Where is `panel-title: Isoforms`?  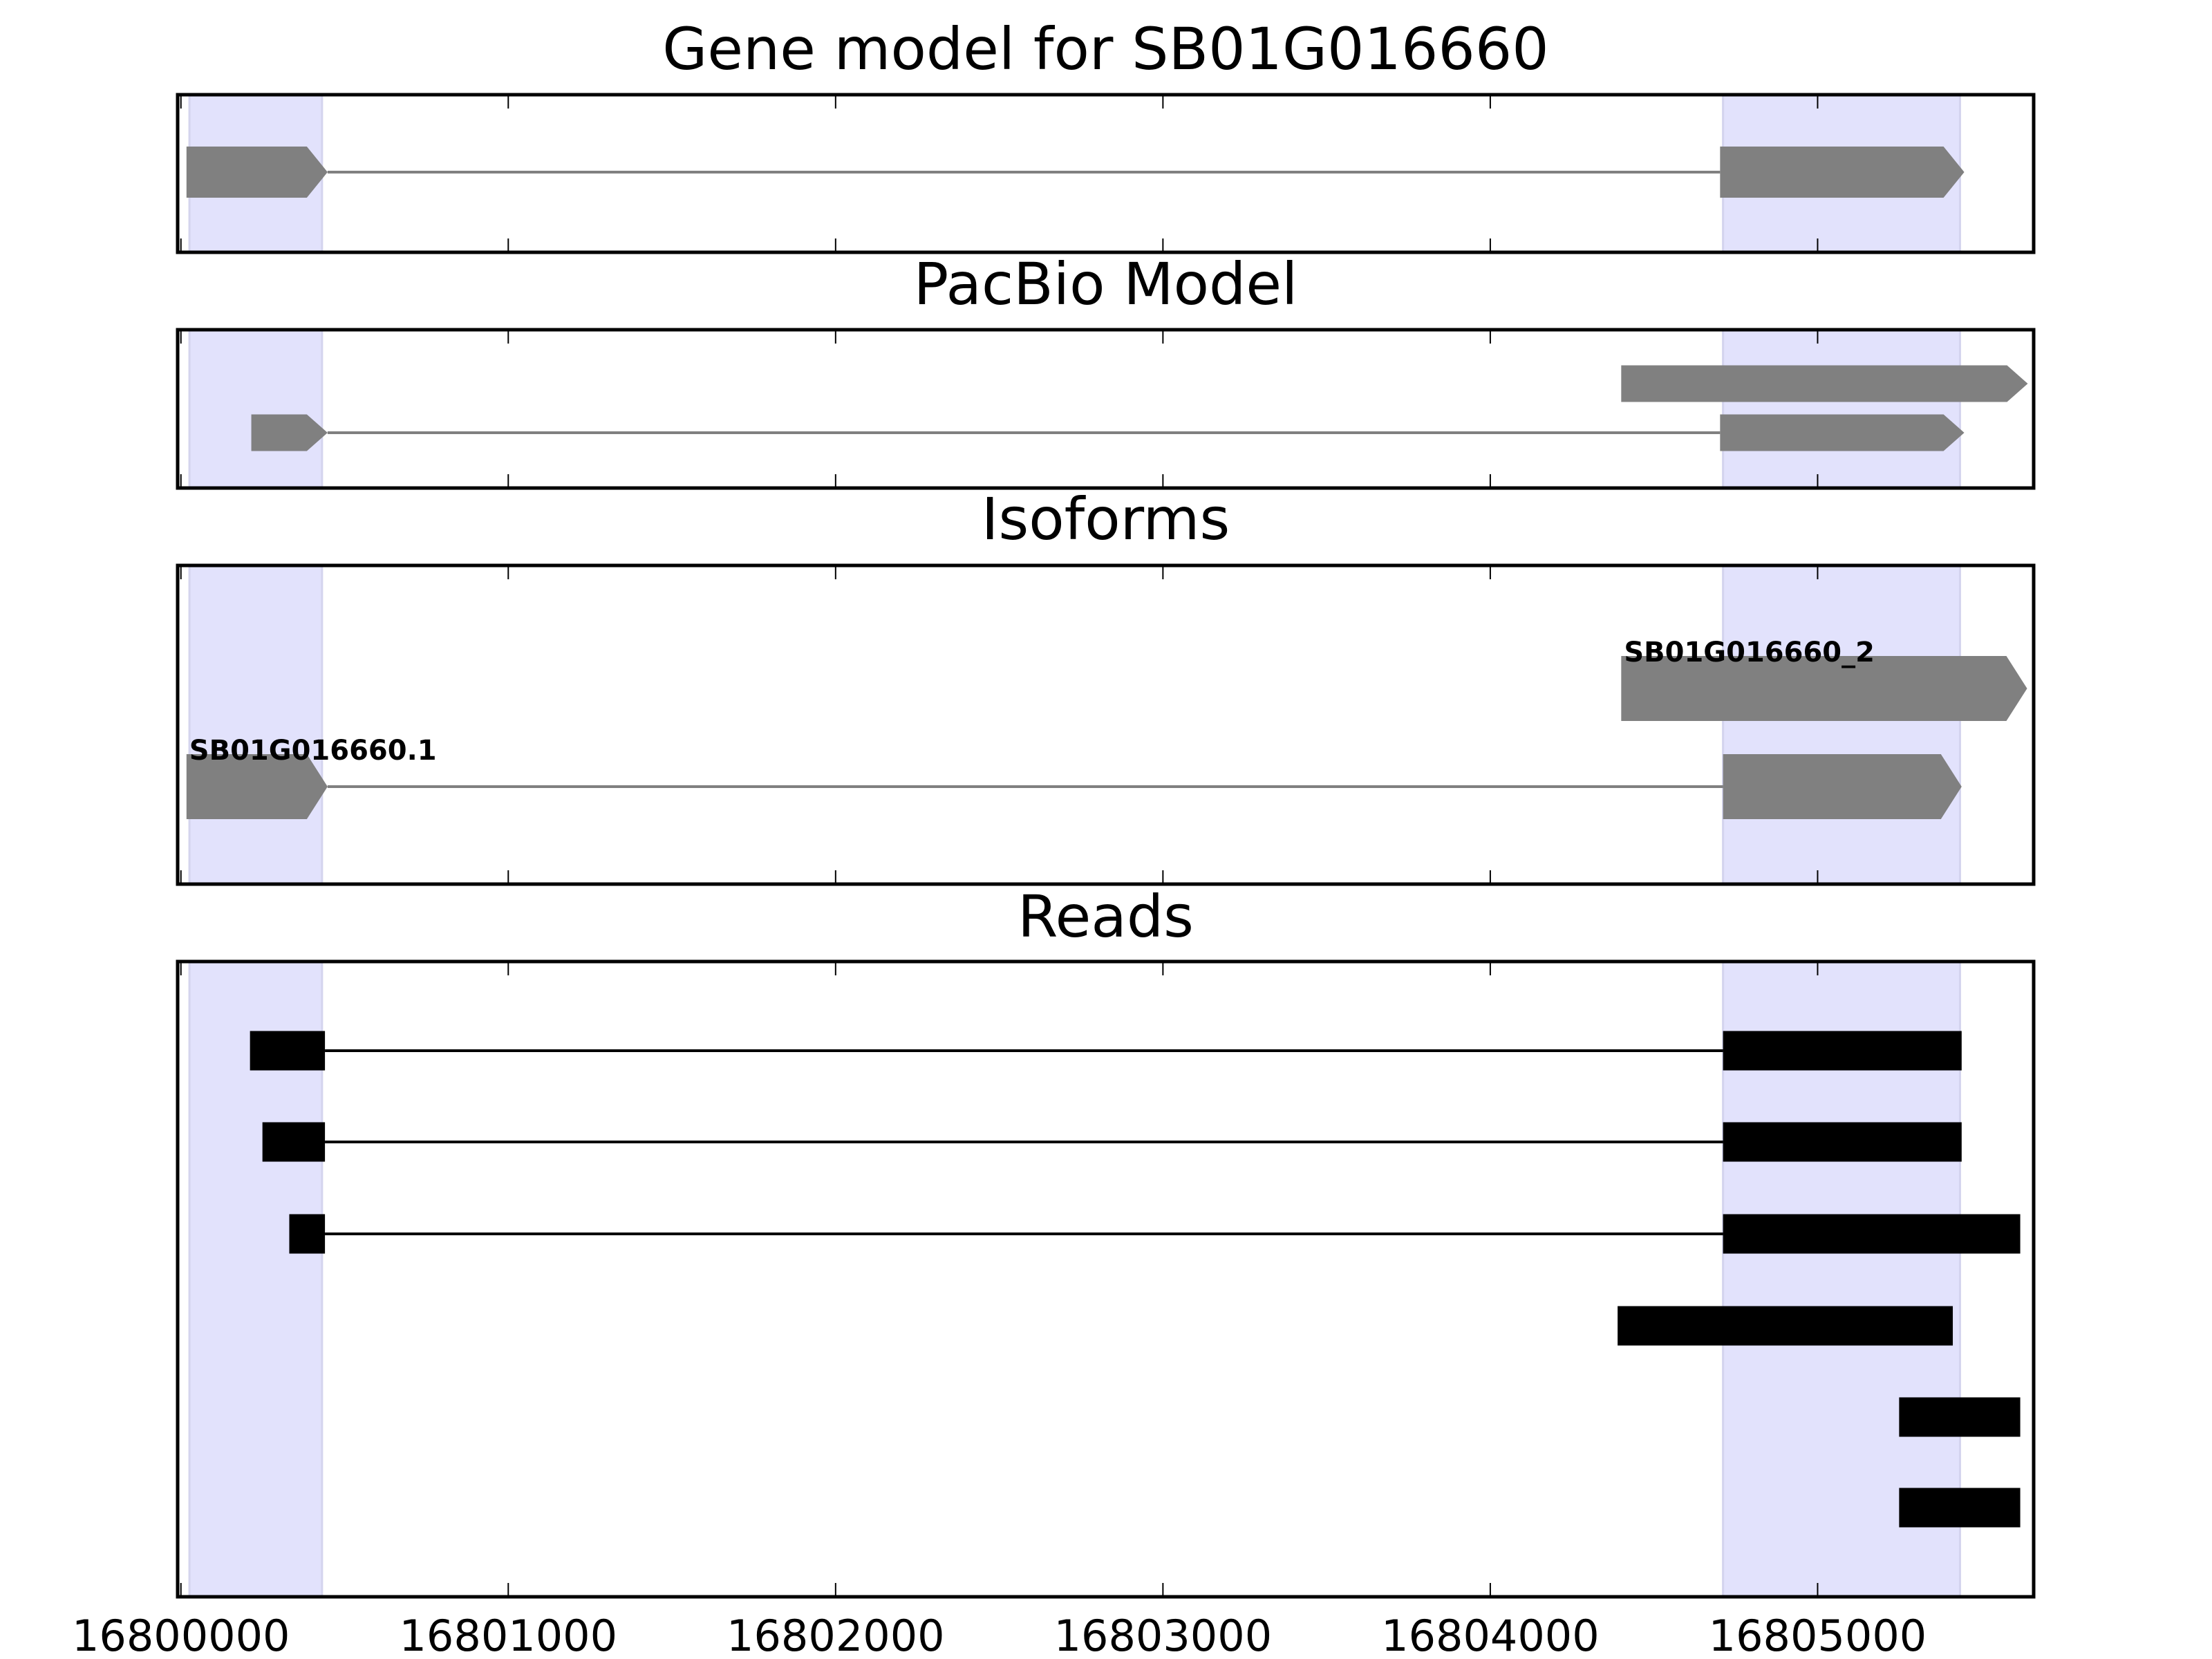
panel-title: Isoforms is located at coordinates (1106, 519).